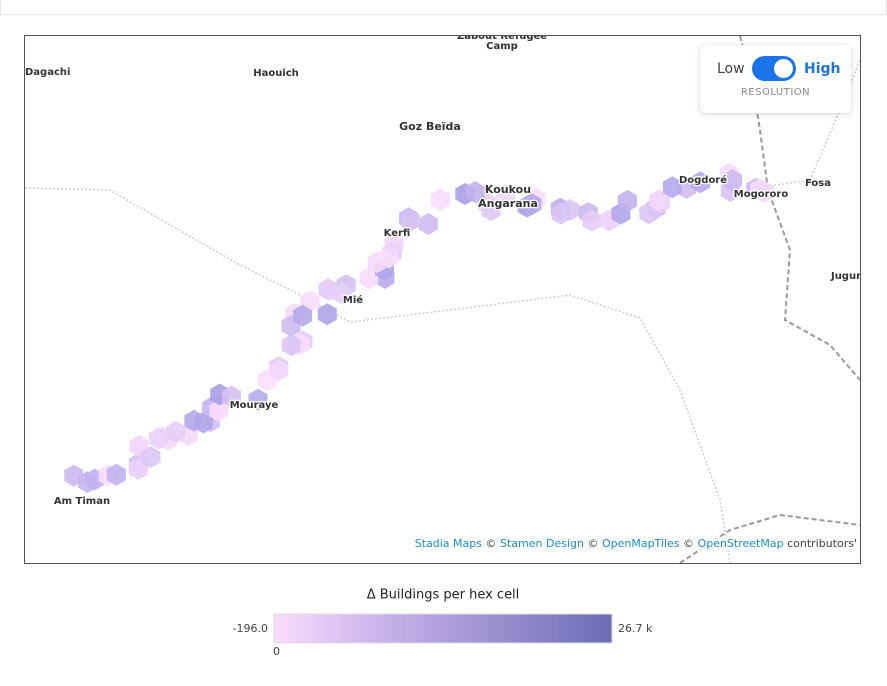 This screenshot has width=887, height=686. I want to click on legend-max: 26.7 k, so click(635, 628).